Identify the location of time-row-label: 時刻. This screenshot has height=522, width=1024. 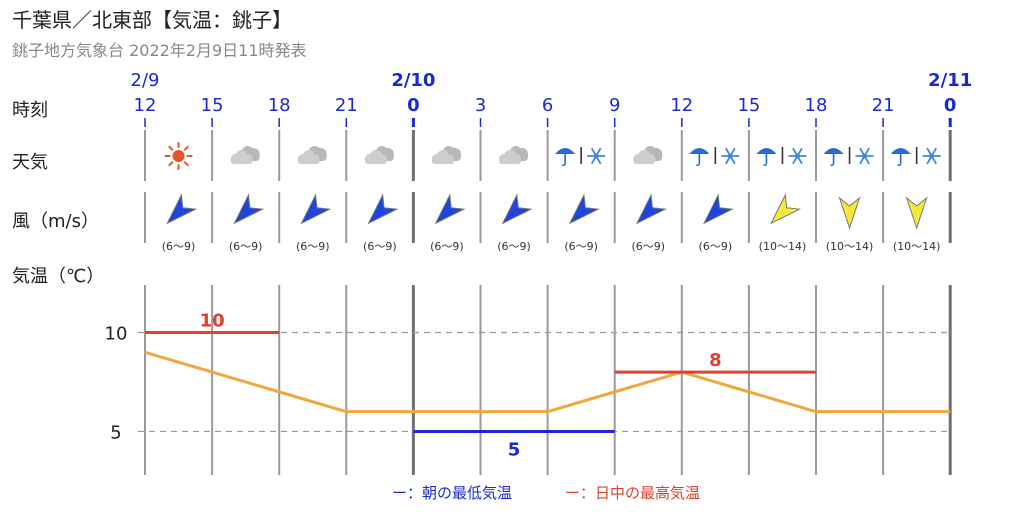
(30, 110).